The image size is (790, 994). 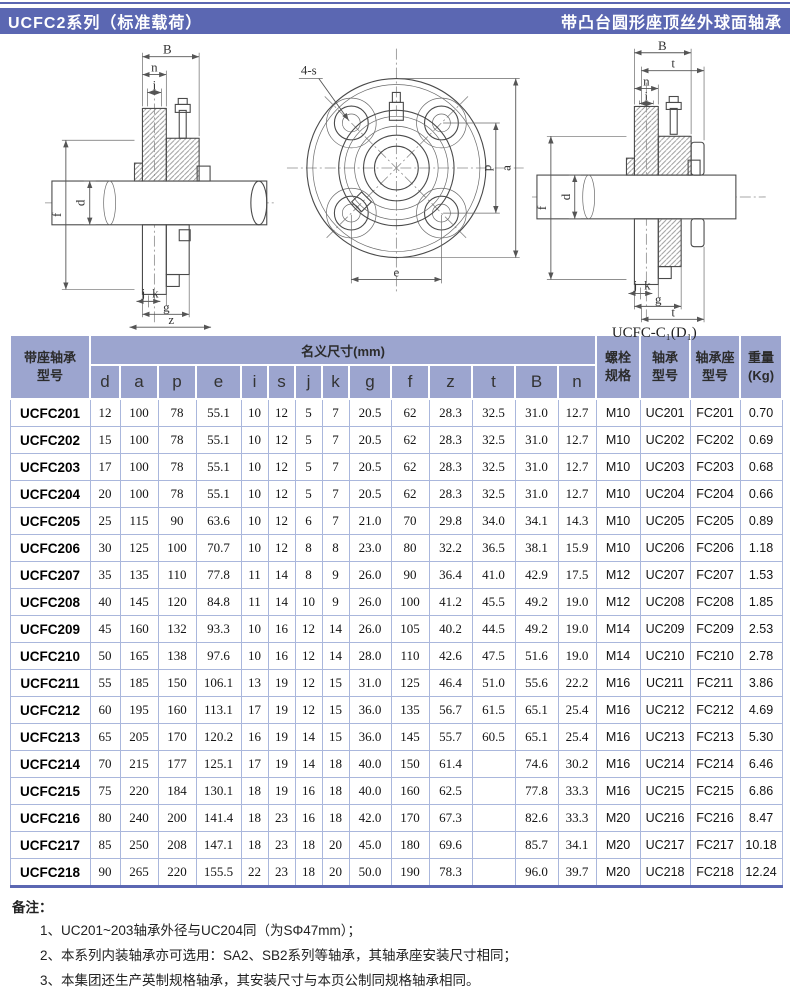 What do you see at coordinates (308, 521) in the screenshot?
I see `value-cell: 6` at bounding box center [308, 521].